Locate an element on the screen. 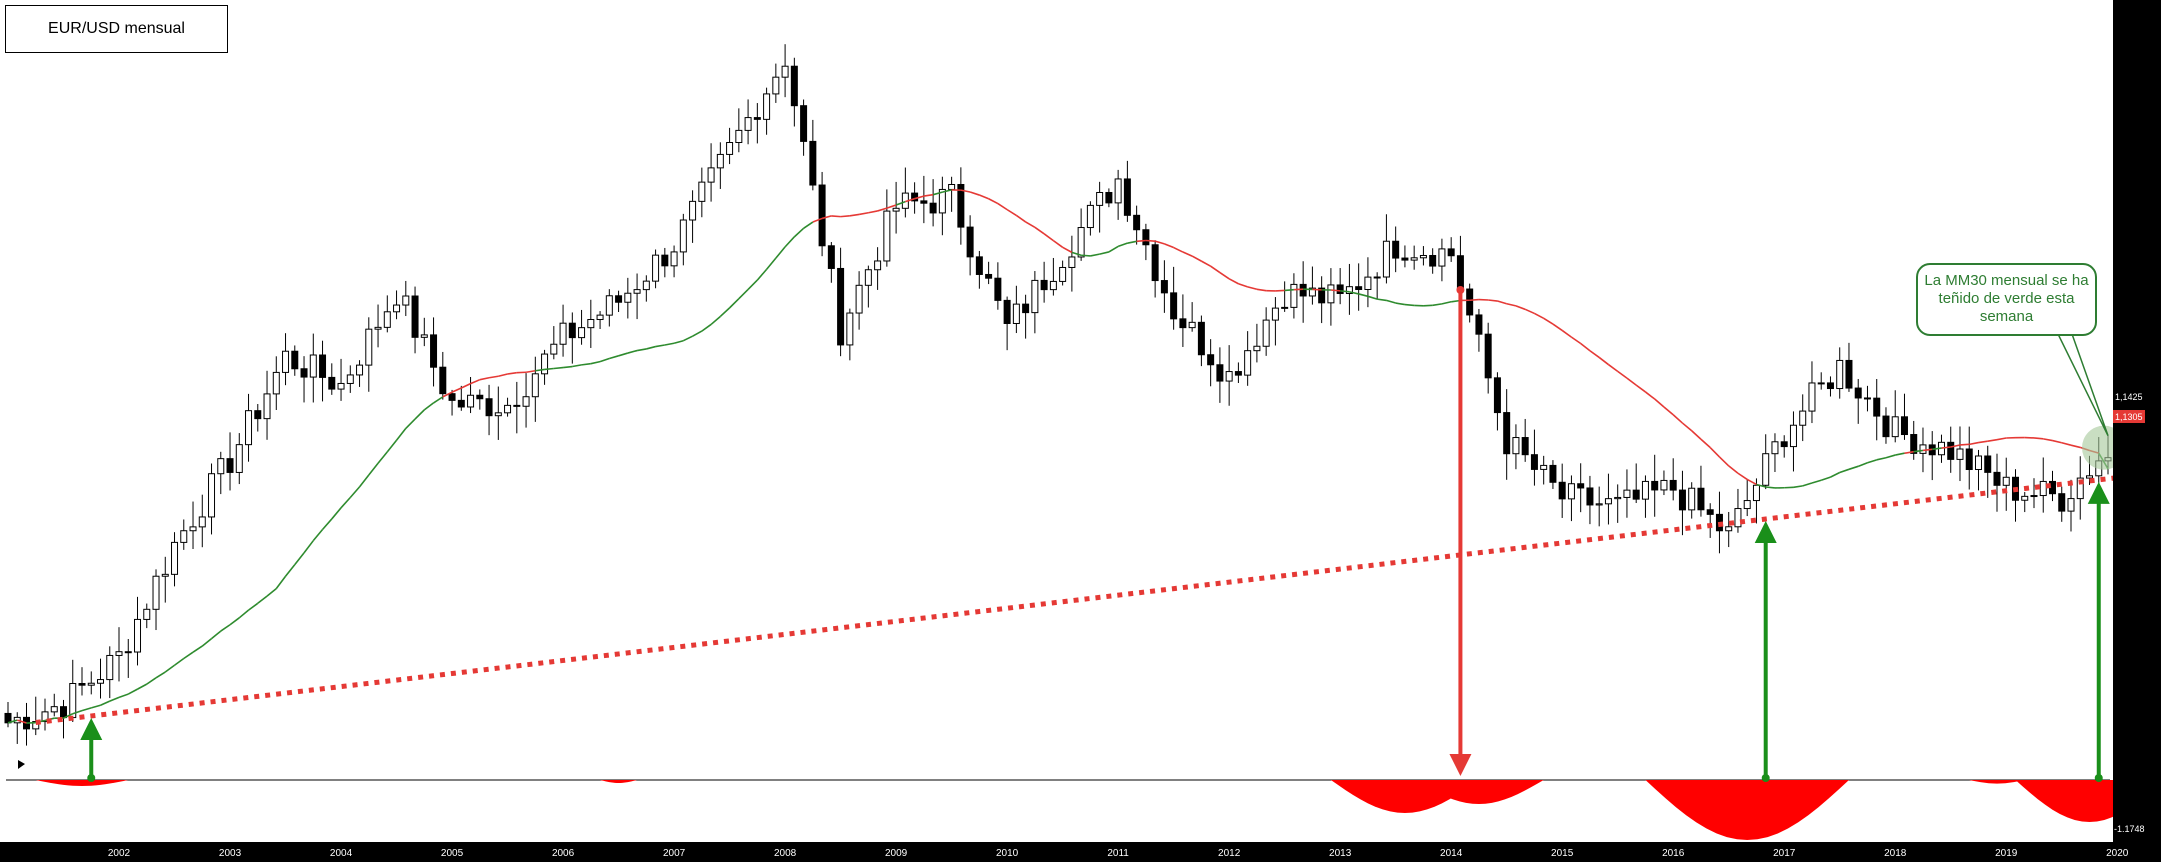 The image size is (2161, 867). down-arrow-icon is located at coordinates (1460, 765).